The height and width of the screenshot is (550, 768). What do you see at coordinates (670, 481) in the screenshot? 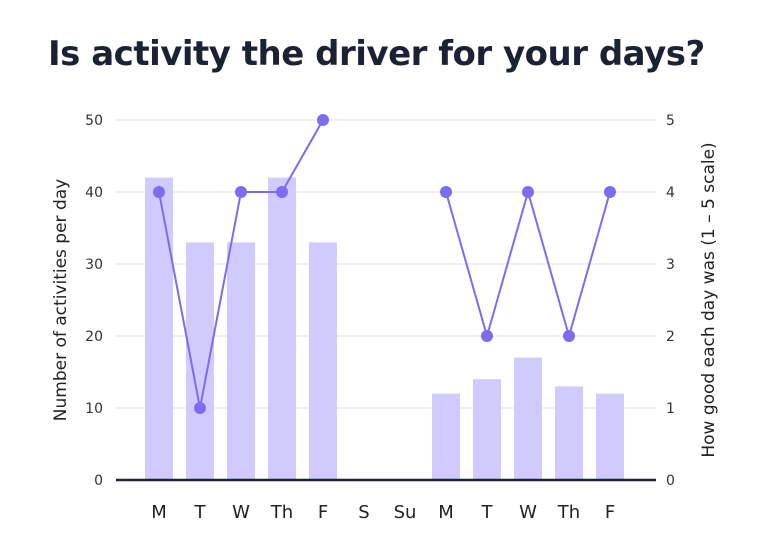
I see `right-tick-label: 0` at bounding box center [670, 481].